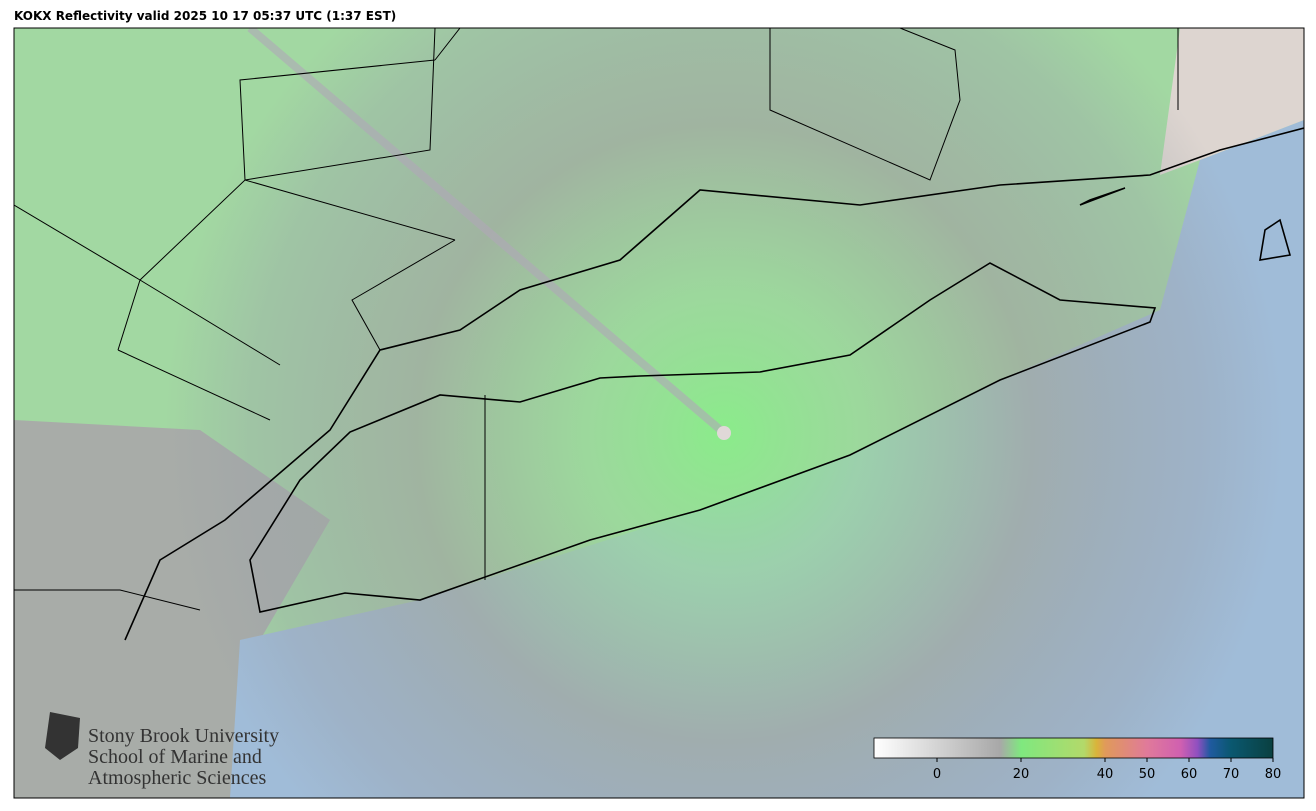 The width and height of the screenshot is (1316, 811). Describe the element at coordinates (1231, 774) in the screenshot. I see `colorbar-tick-label: 70` at that location.